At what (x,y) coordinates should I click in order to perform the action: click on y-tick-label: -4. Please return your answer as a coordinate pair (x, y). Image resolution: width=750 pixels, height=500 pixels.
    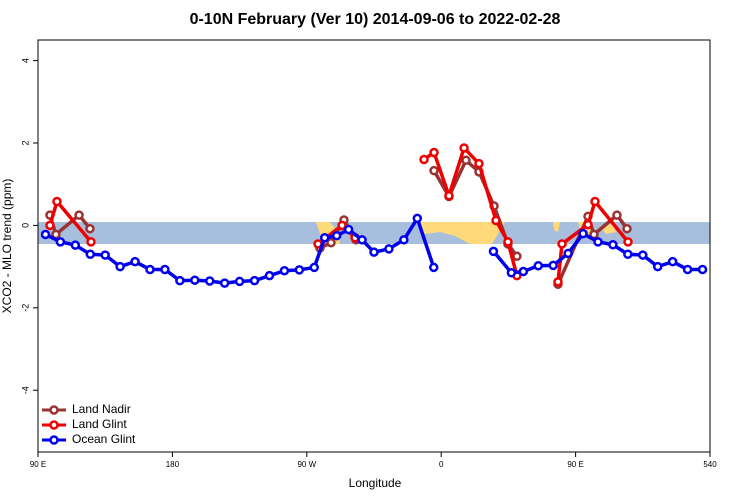
    Looking at the image, I should click on (25, 390).